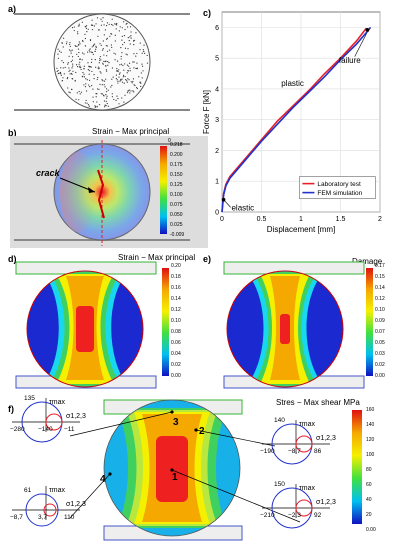 This screenshot has height=550, width=401. I want to click on mohr-circle-diagram: τmax 61 −8,7 3,7 110 σ1,2,3, so click(48, 506).